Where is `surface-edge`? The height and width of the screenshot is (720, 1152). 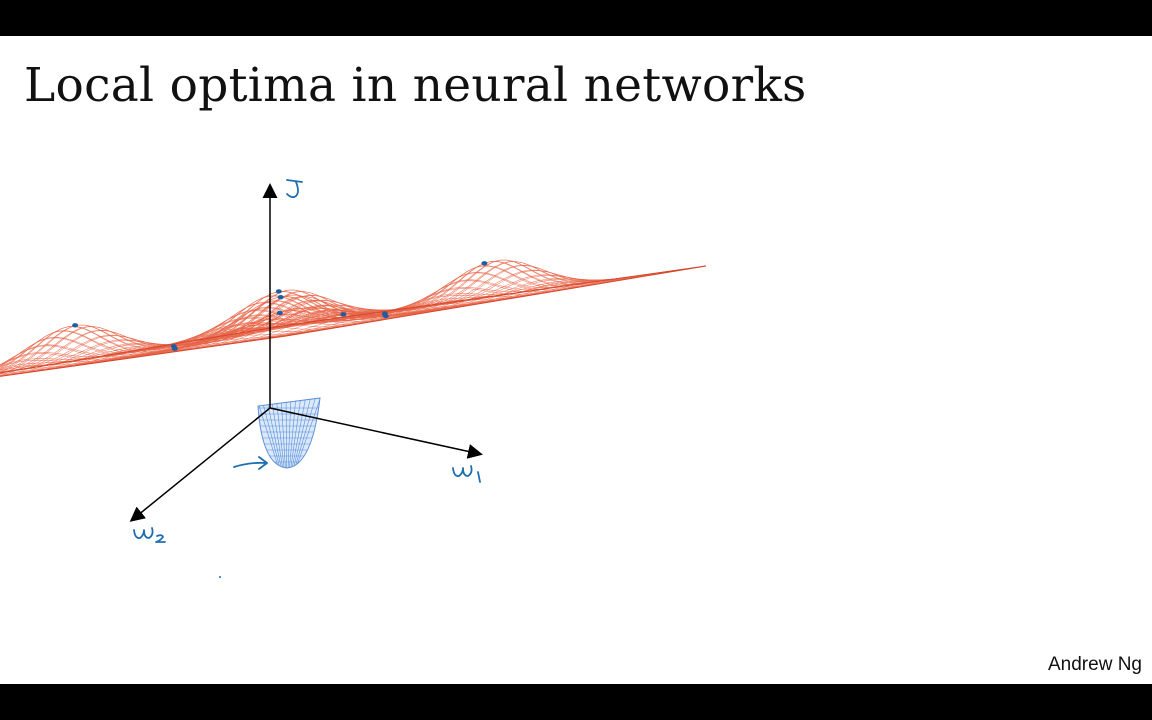
surface-edge is located at coordinates (353, 321).